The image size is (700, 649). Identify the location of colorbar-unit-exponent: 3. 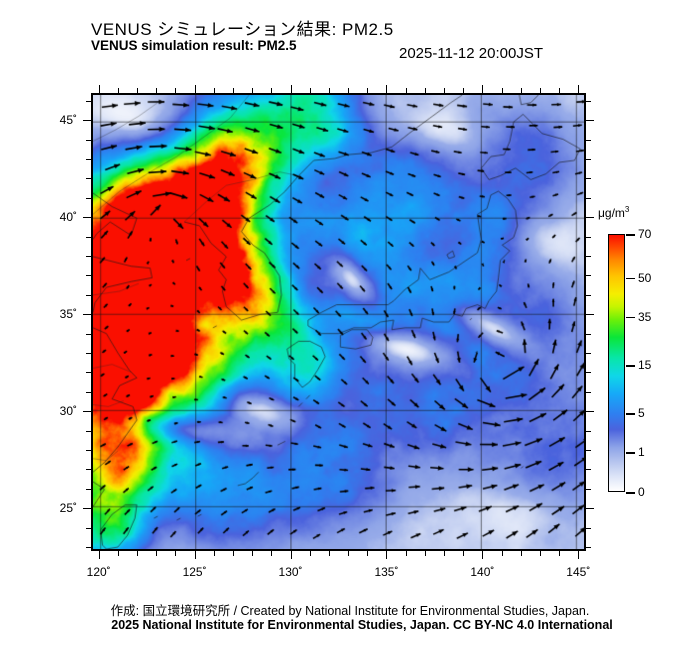
(627, 209).